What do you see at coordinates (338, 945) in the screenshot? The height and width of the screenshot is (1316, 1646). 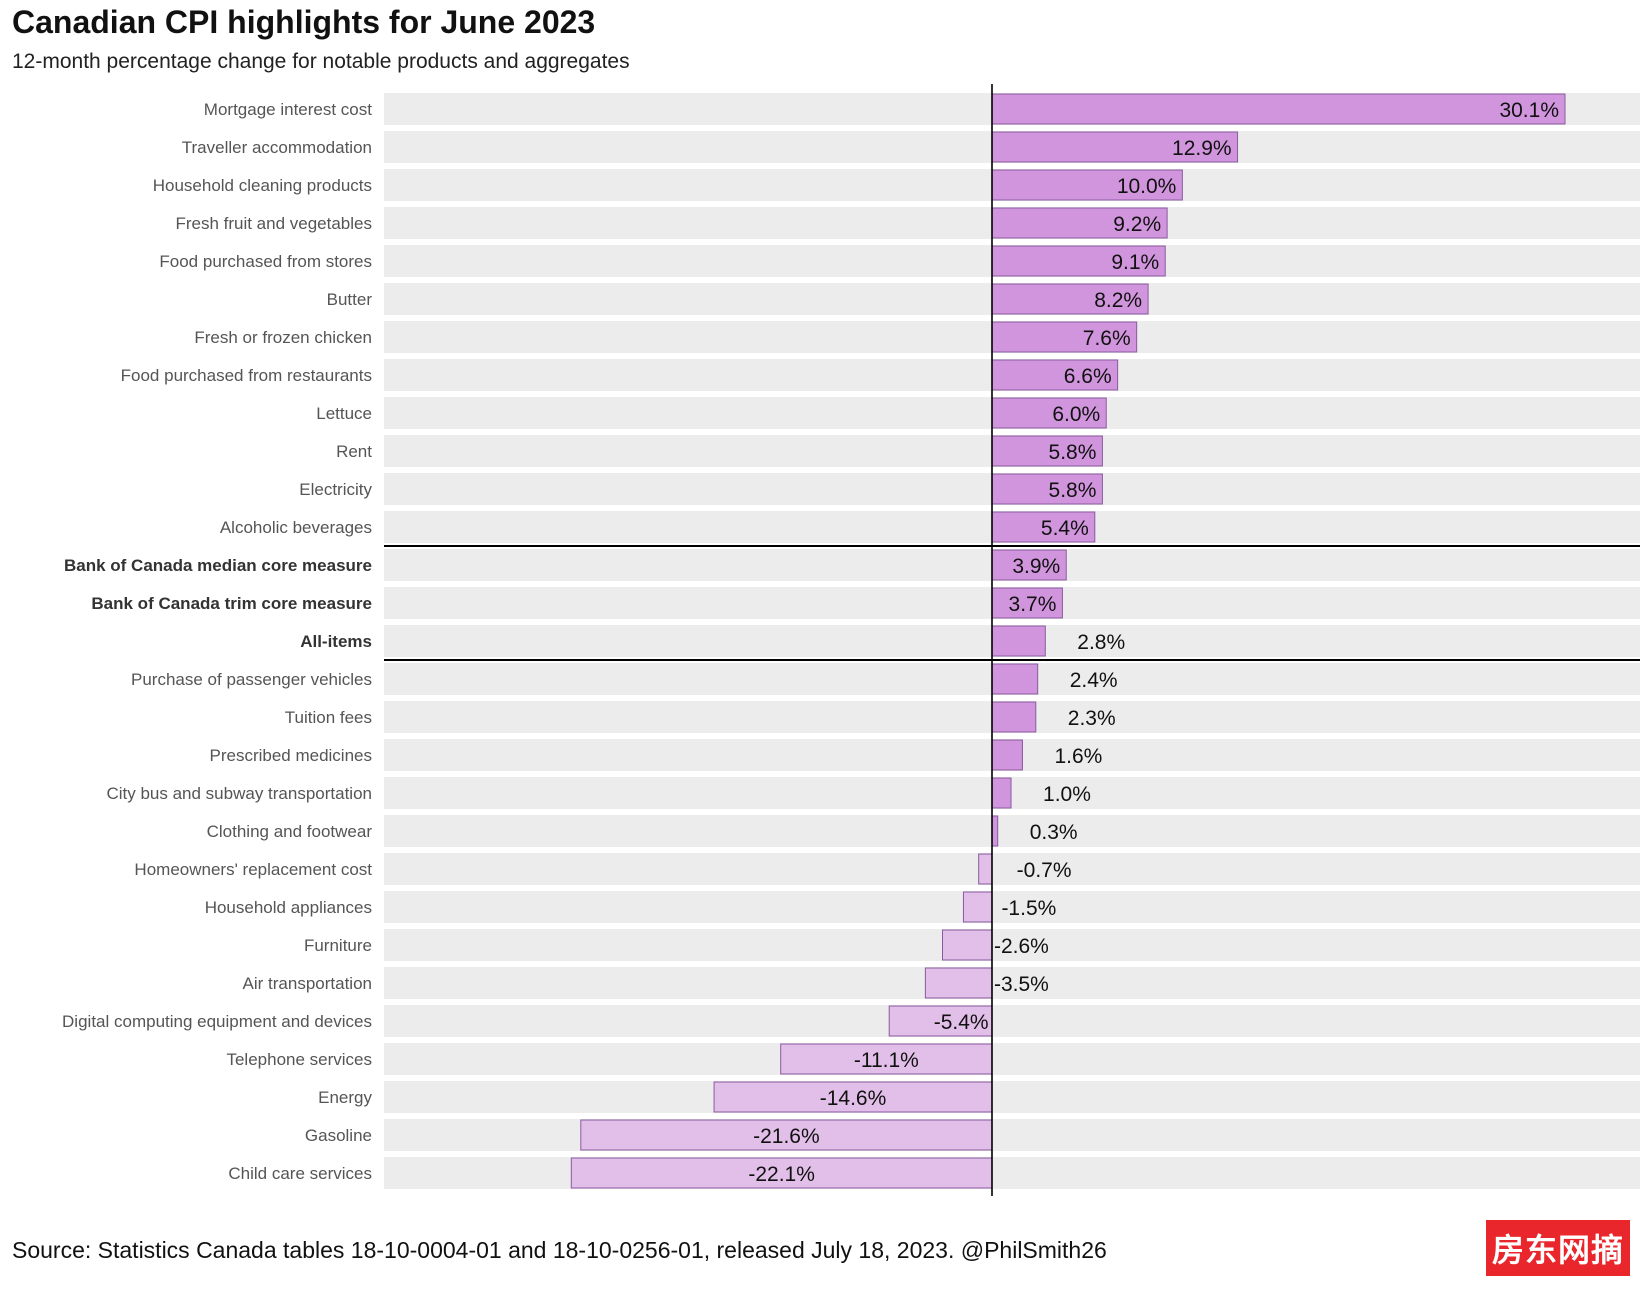 I see `category-label: Furniture` at bounding box center [338, 945].